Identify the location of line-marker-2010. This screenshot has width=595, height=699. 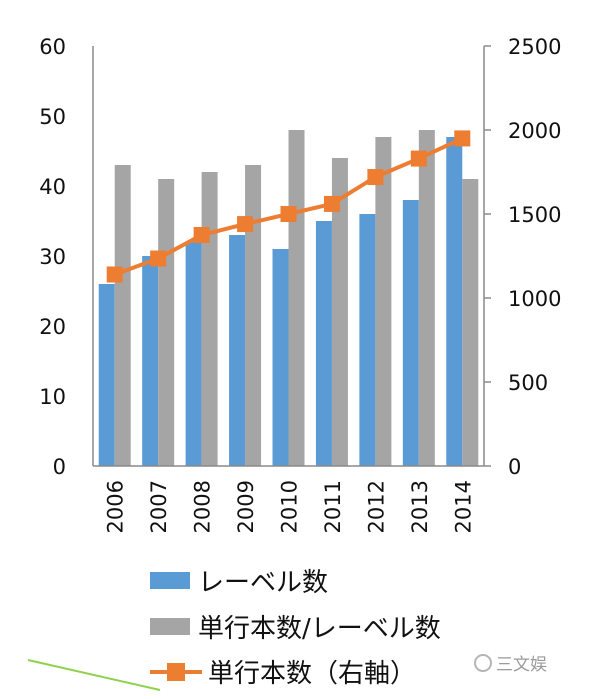
(288, 214).